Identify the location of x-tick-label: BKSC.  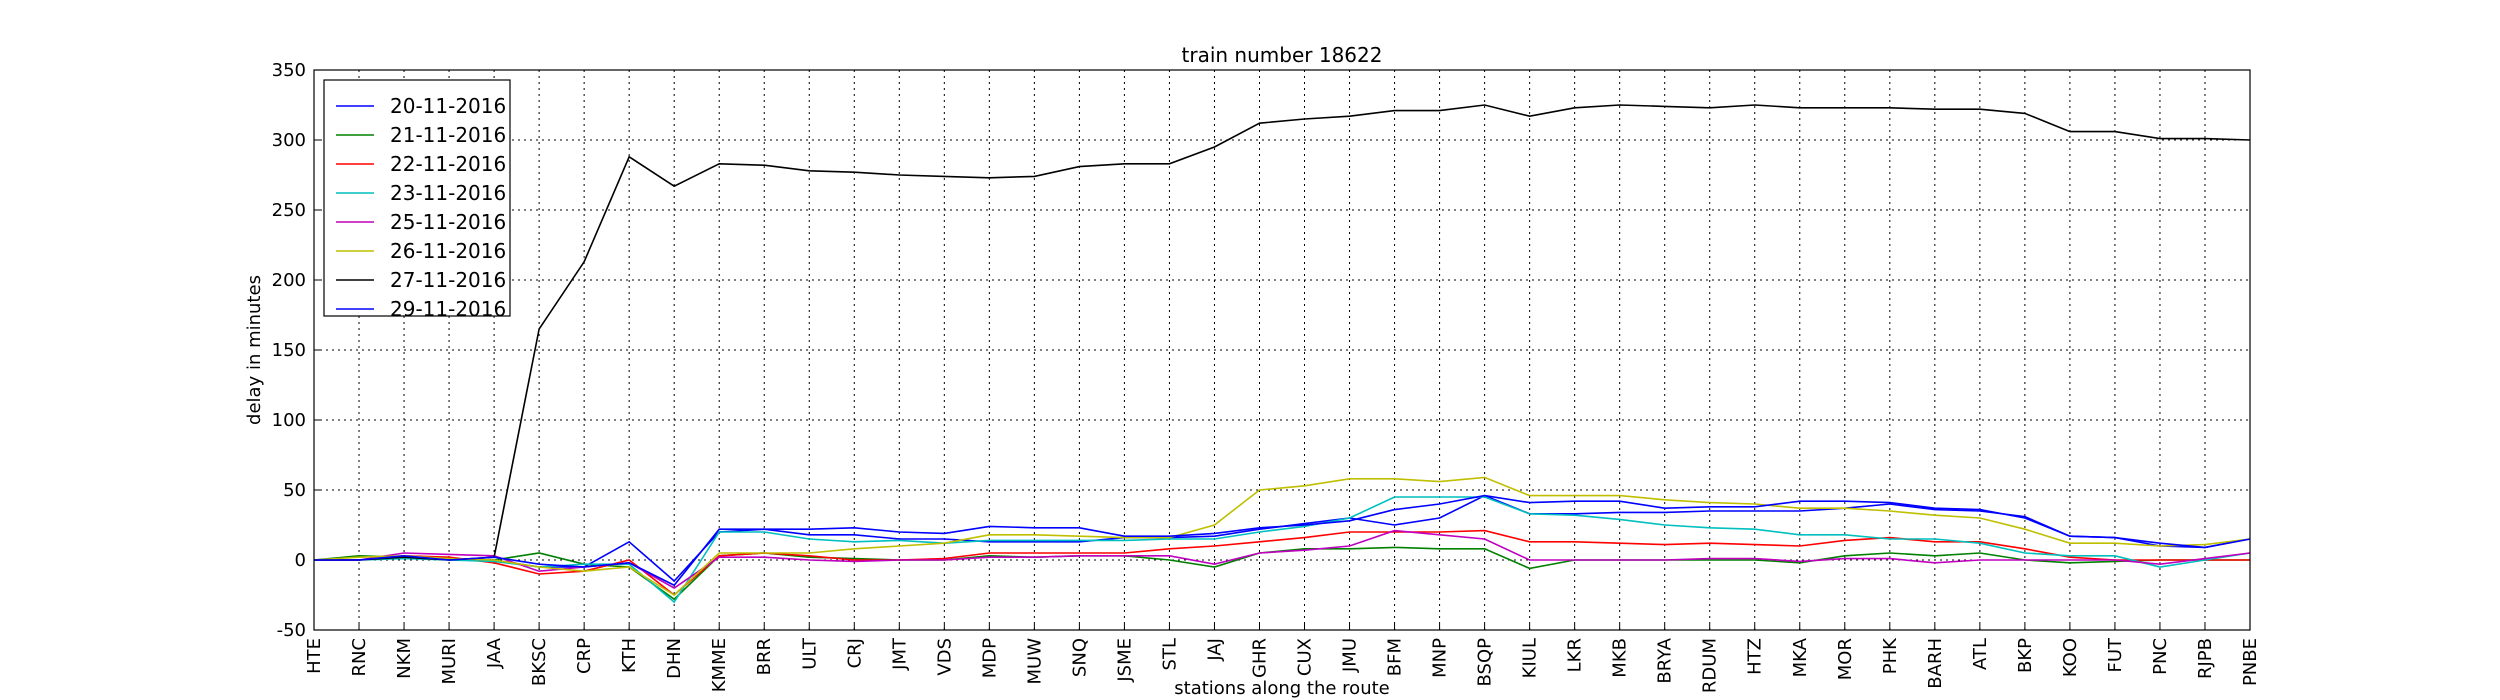
(539, 662).